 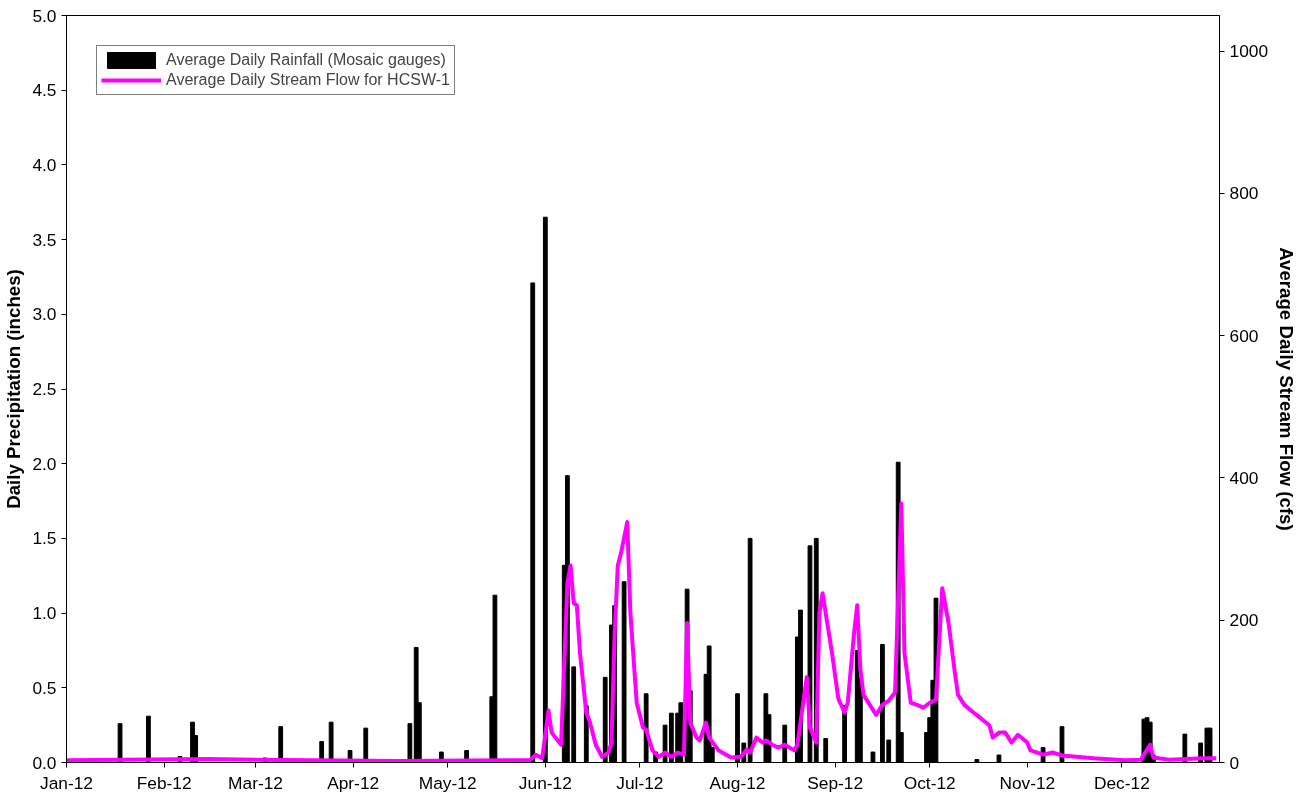 I want to click on y-tick-label: 0.0, so click(x=44, y=762).